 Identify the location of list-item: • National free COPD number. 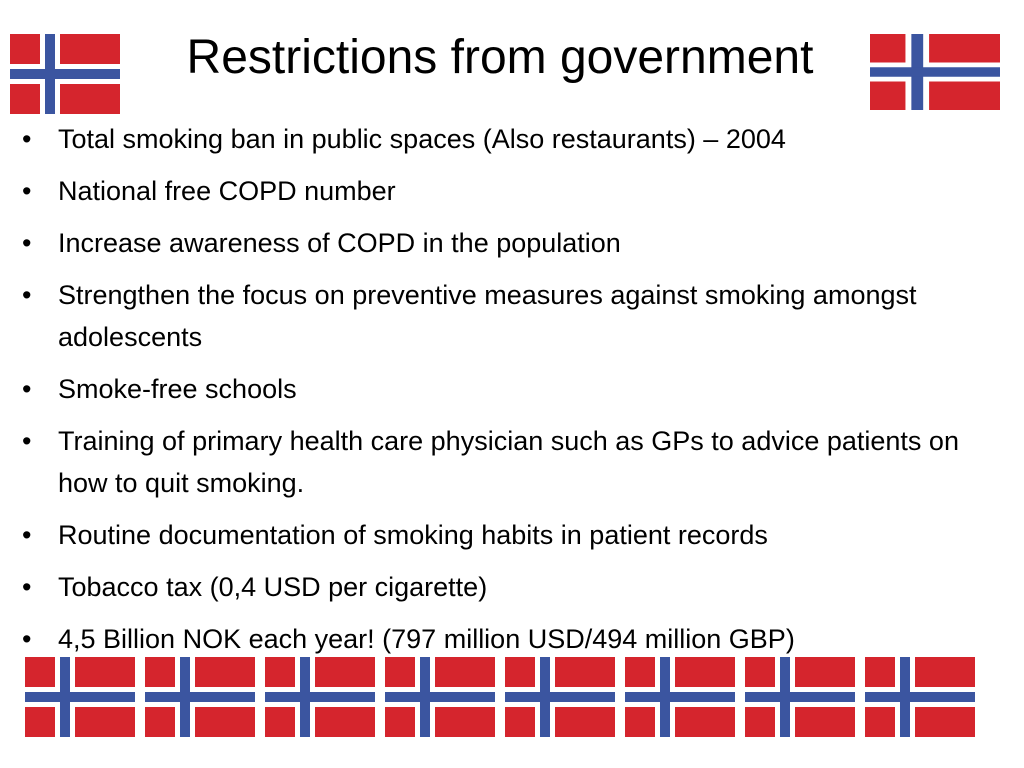
(515, 191).